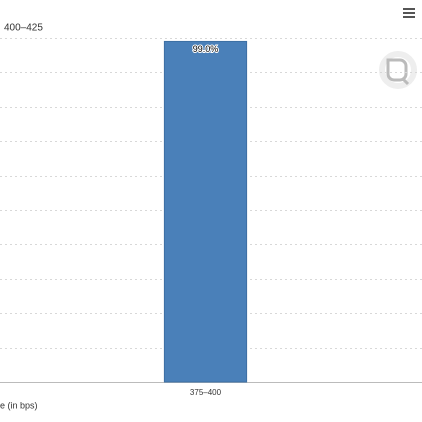 The height and width of the screenshot is (422, 422). Describe the element at coordinates (23, 28) in the screenshot. I see `annotation: 400–425` at that location.